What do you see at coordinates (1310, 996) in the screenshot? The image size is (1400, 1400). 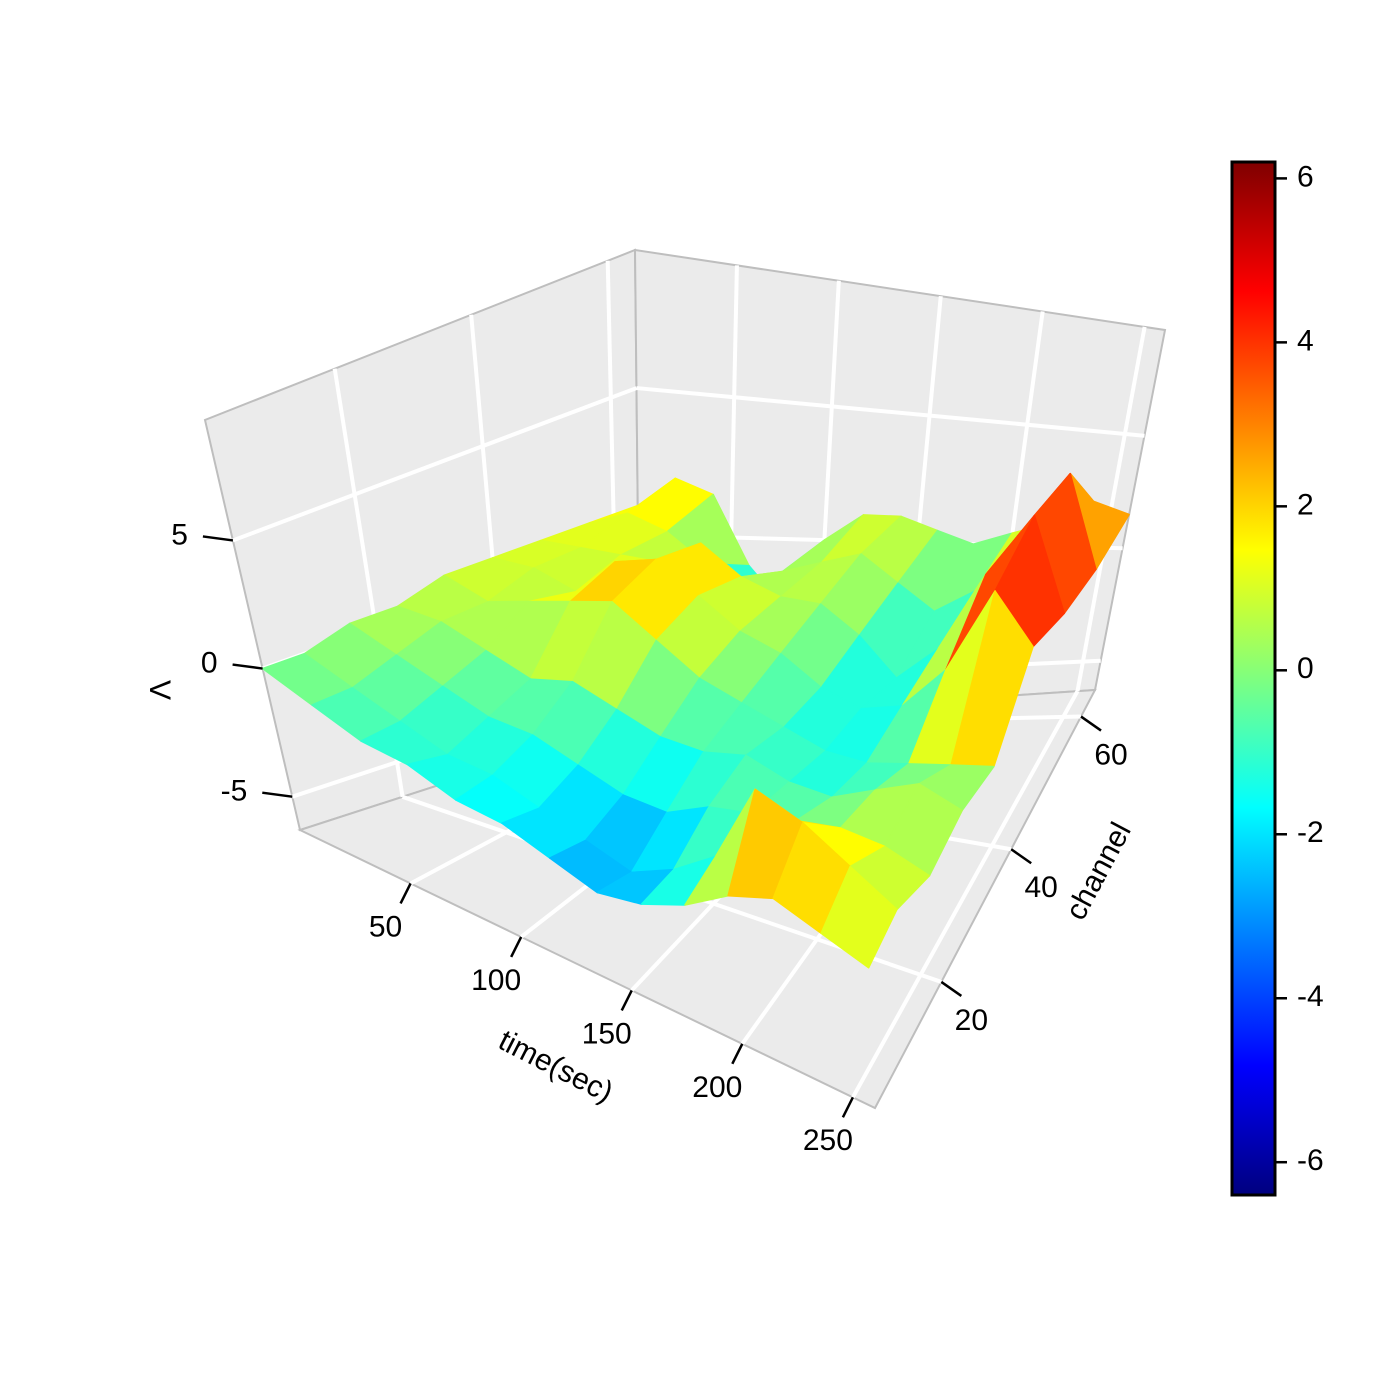 I see `colorbar-tick-label: -4` at bounding box center [1310, 996].